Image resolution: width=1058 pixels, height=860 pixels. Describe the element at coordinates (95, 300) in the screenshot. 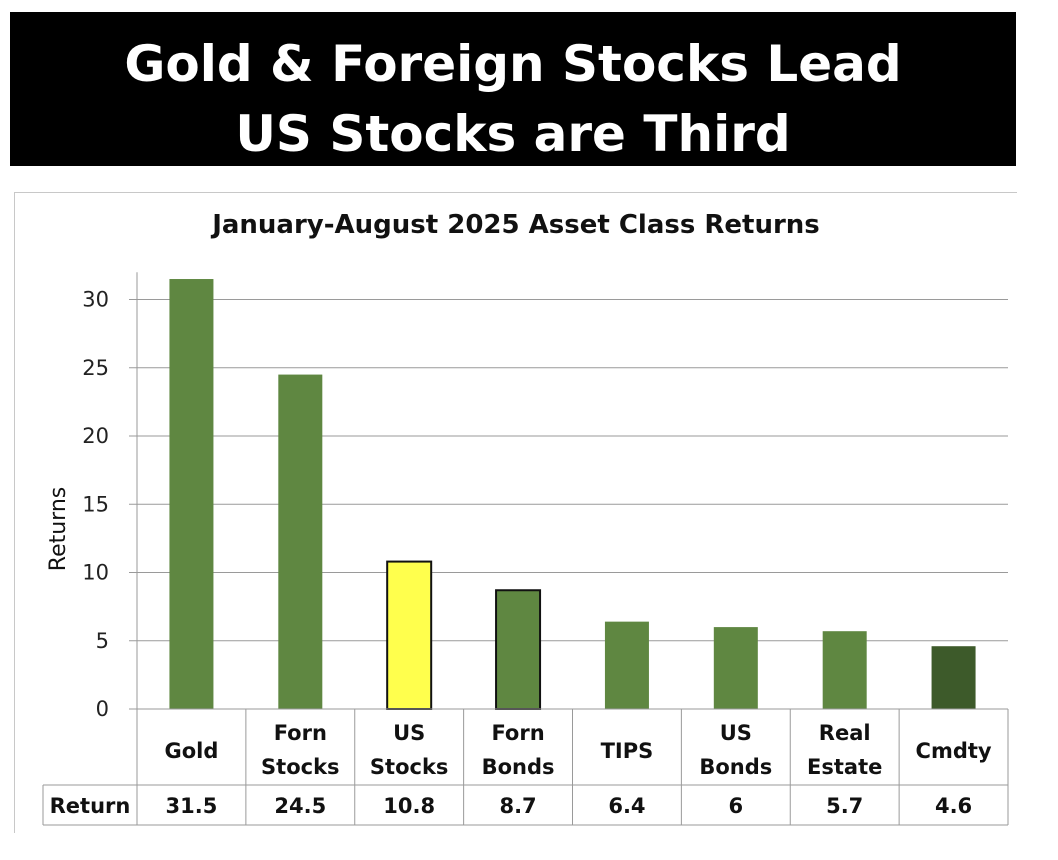

I see `y-tick-label: 30` at that location.